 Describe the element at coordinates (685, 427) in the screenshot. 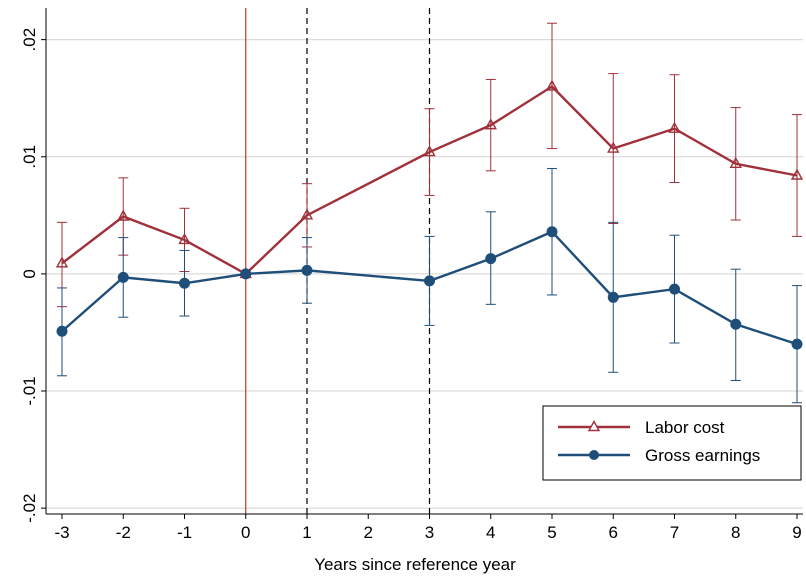

I see `legend-label: Labor cost` at that location.